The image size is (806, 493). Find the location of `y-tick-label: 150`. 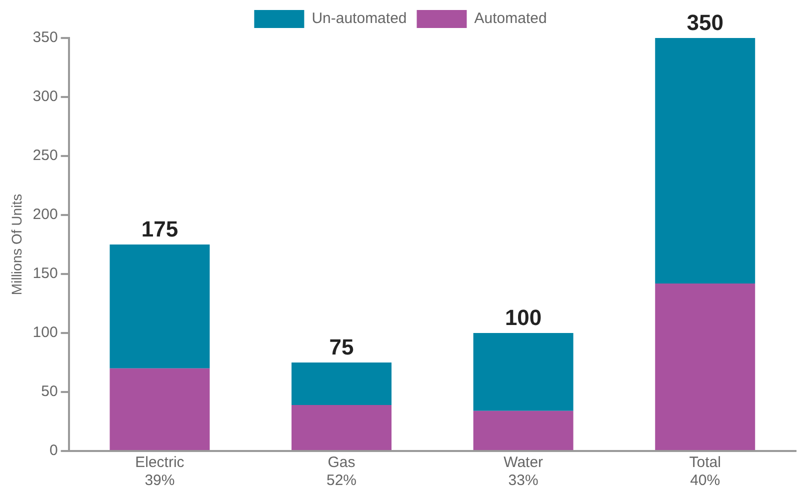

y-tick-label: 150 is located at coordinates (45, 273).